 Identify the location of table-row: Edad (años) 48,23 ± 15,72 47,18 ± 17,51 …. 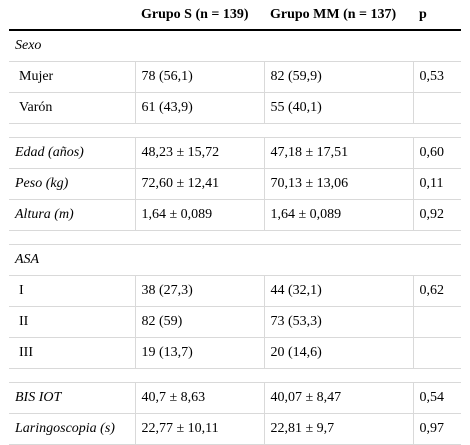
(235, 153).